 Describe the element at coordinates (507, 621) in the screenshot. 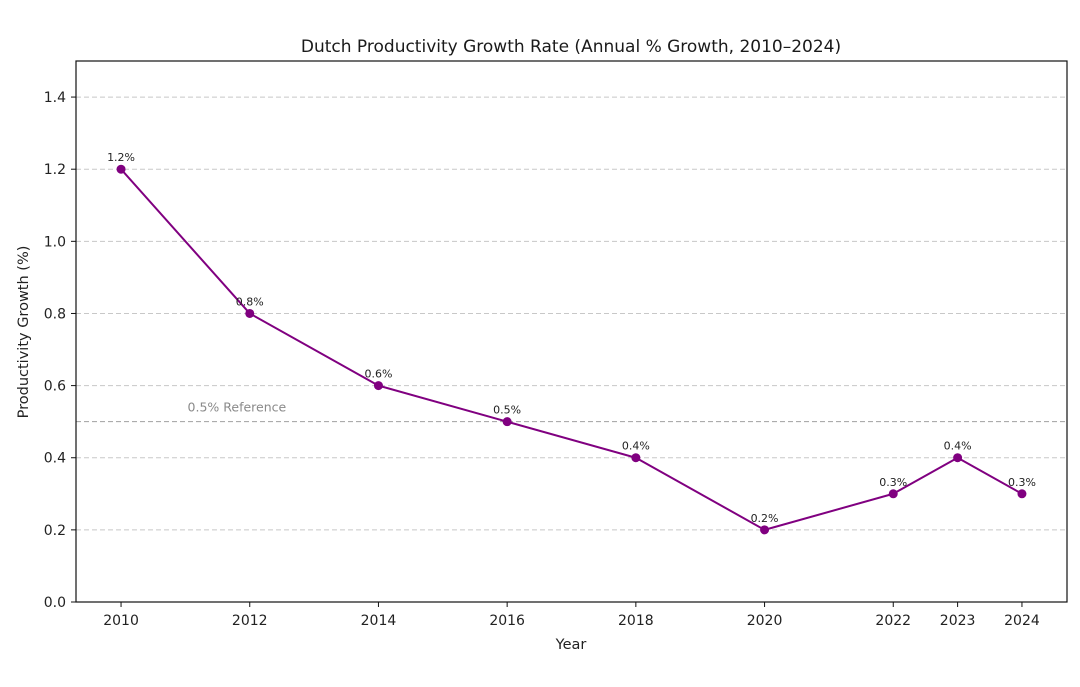

I see `x-tick-label: 2016` at that location.